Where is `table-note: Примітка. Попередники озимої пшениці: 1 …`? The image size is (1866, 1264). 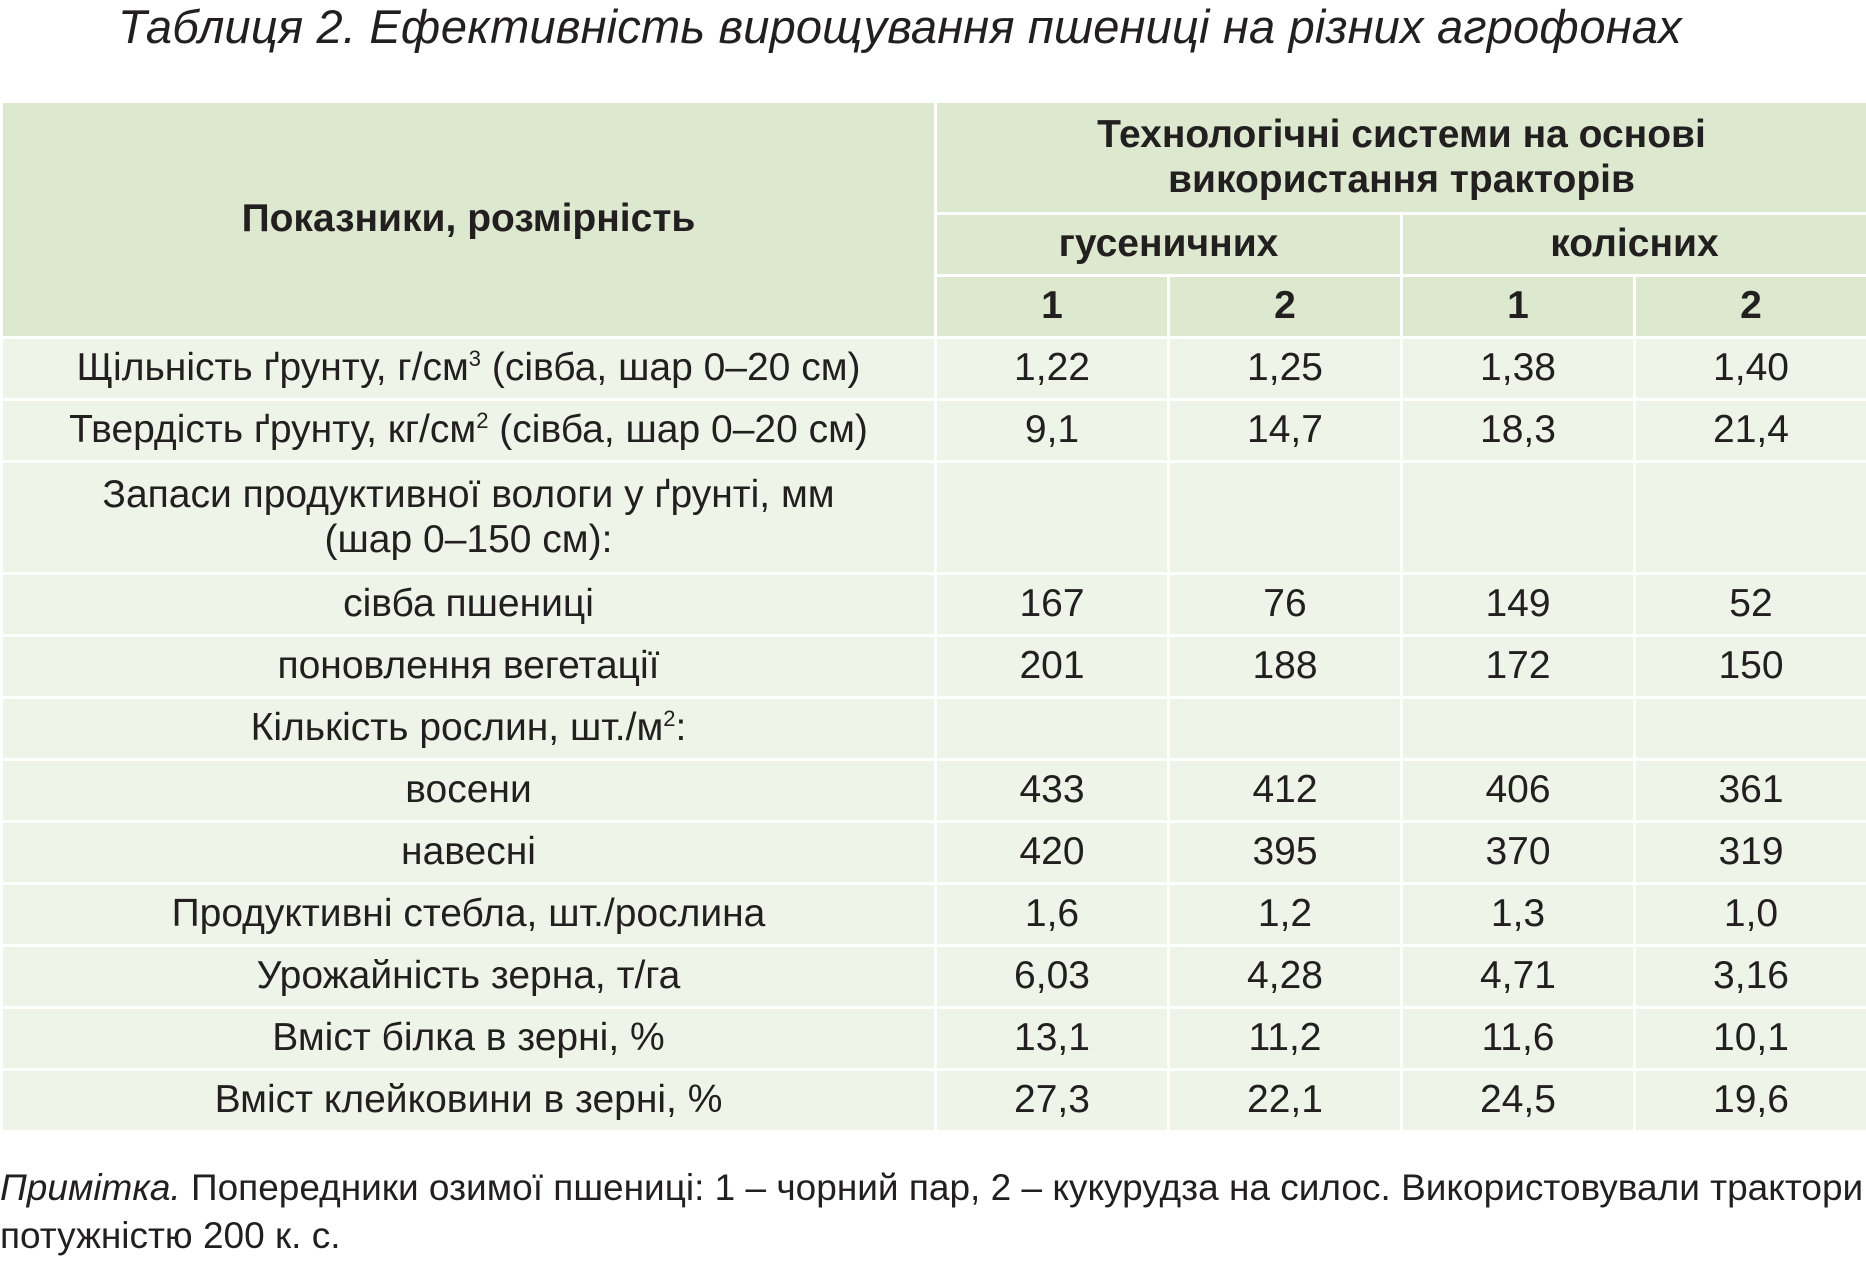
table-note: Примітка. Попередники озимої пшениці: 1 … is located at coordinates (933, 1212).